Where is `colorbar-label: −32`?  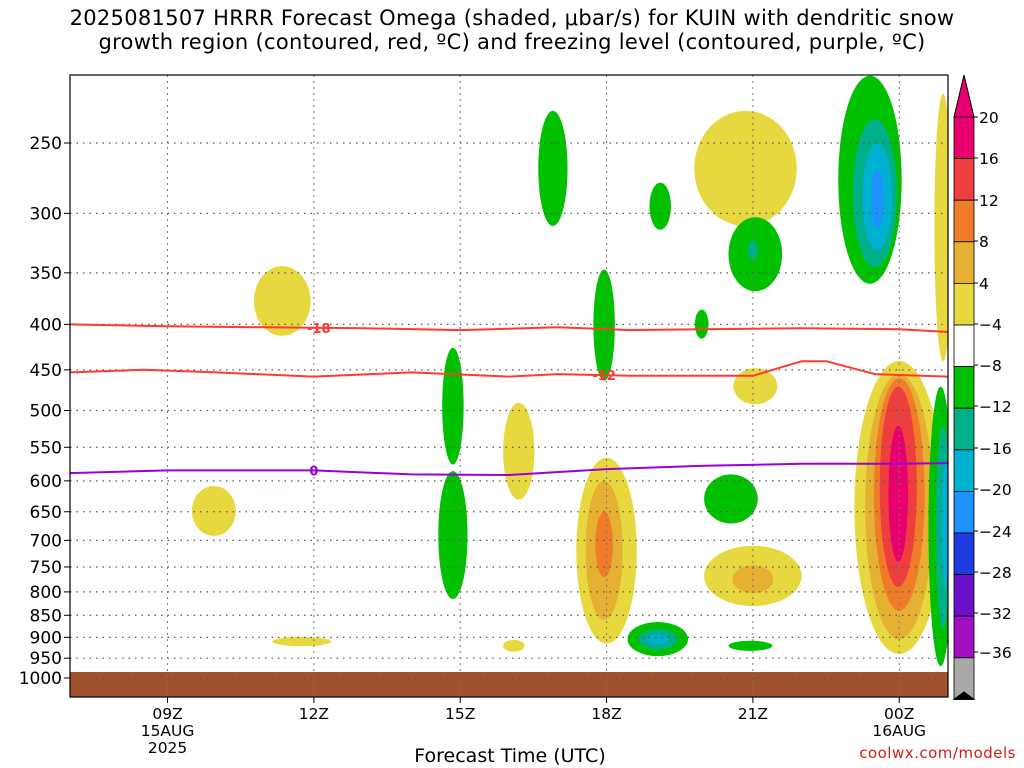 colorbar-label: −32 is located at coordinates (995, 614).